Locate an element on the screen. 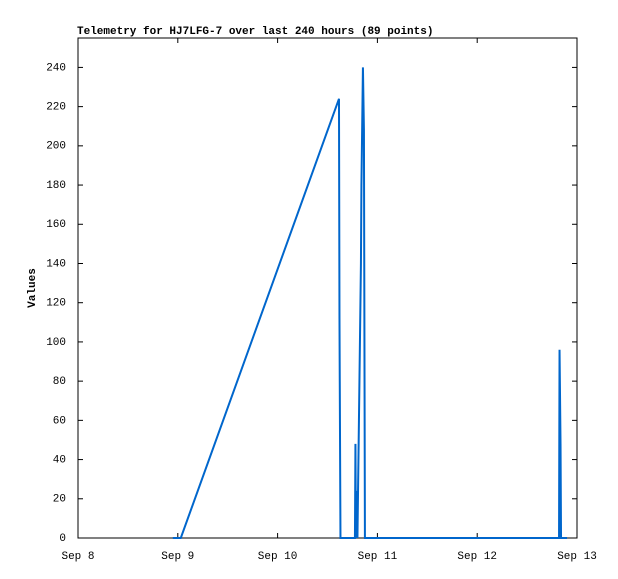 The width and height of the screenshot is (618, 579). y-tick-label: 240 is located at coordinates (56, 68).